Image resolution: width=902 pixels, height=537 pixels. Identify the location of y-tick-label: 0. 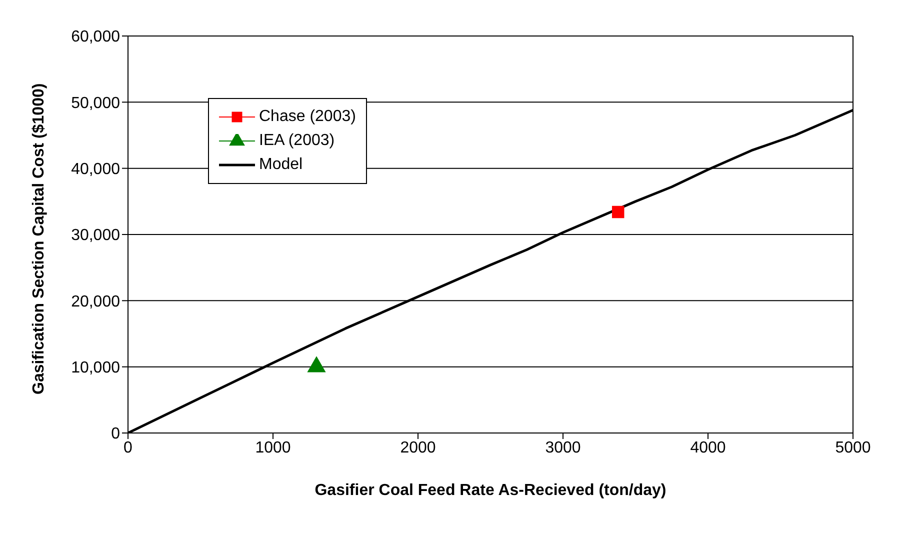
(115, 434).